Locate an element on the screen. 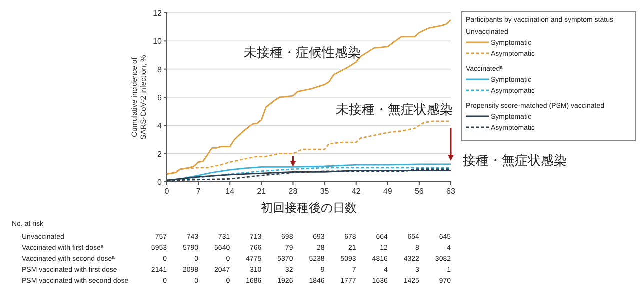  x-axis-title: 初回接種後の日数 is located at coordinates (309, 208).